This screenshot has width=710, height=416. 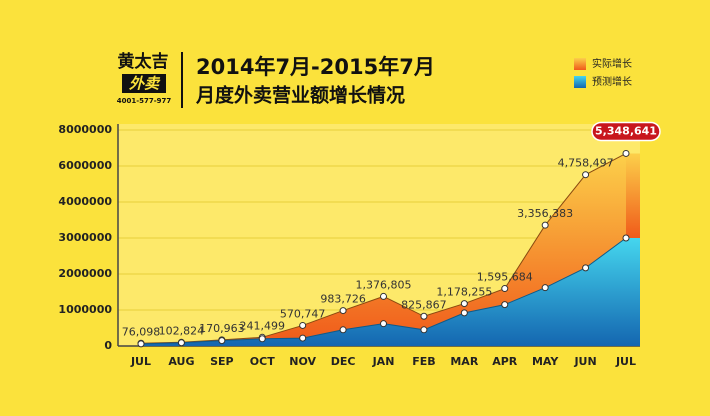 What do you see at coordinates (584, 361) in the screenshot?
I see `x-tick-label: JUN` at bounding box center [584, 361].